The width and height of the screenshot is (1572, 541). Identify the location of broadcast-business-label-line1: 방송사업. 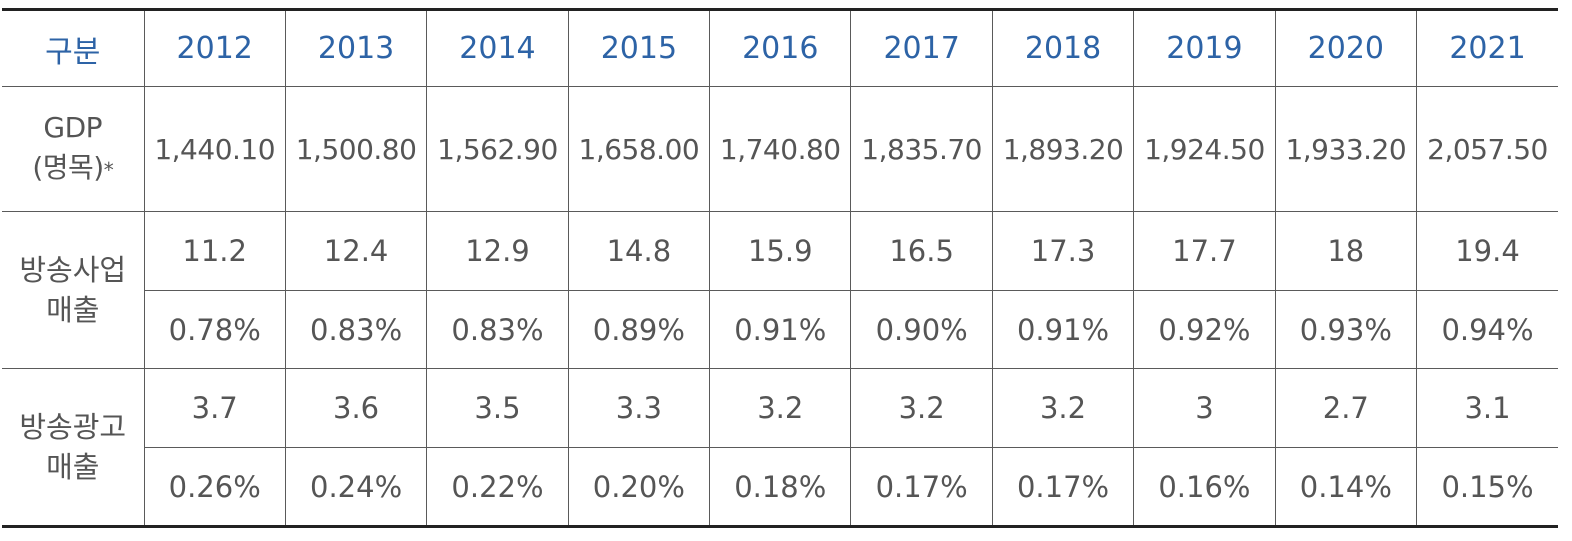
(73, 270).